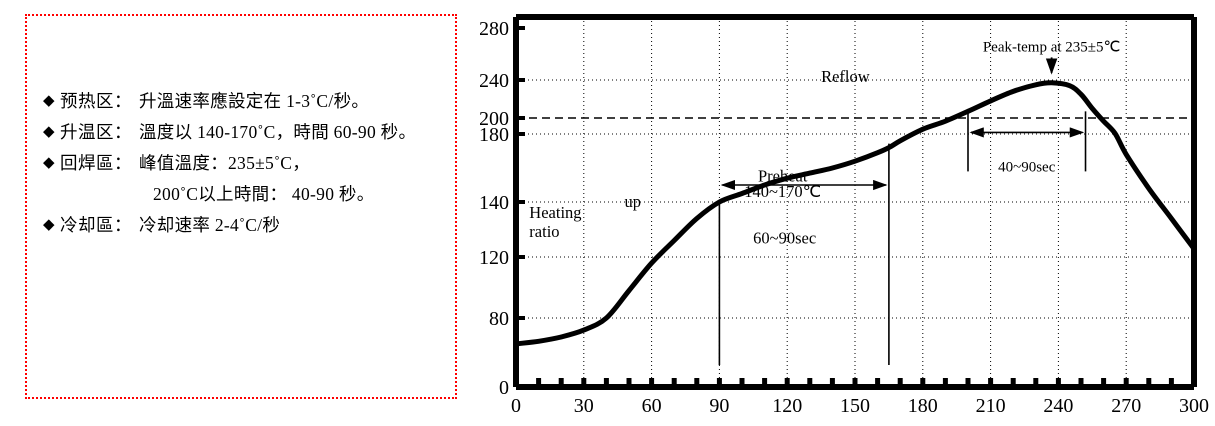 This screenshot has width=1215, height=426. What do you see at coordinates (96, 163) in the screenshot?
I see `spec-line-label: 回焊區：` at bounding box center [96, 163].